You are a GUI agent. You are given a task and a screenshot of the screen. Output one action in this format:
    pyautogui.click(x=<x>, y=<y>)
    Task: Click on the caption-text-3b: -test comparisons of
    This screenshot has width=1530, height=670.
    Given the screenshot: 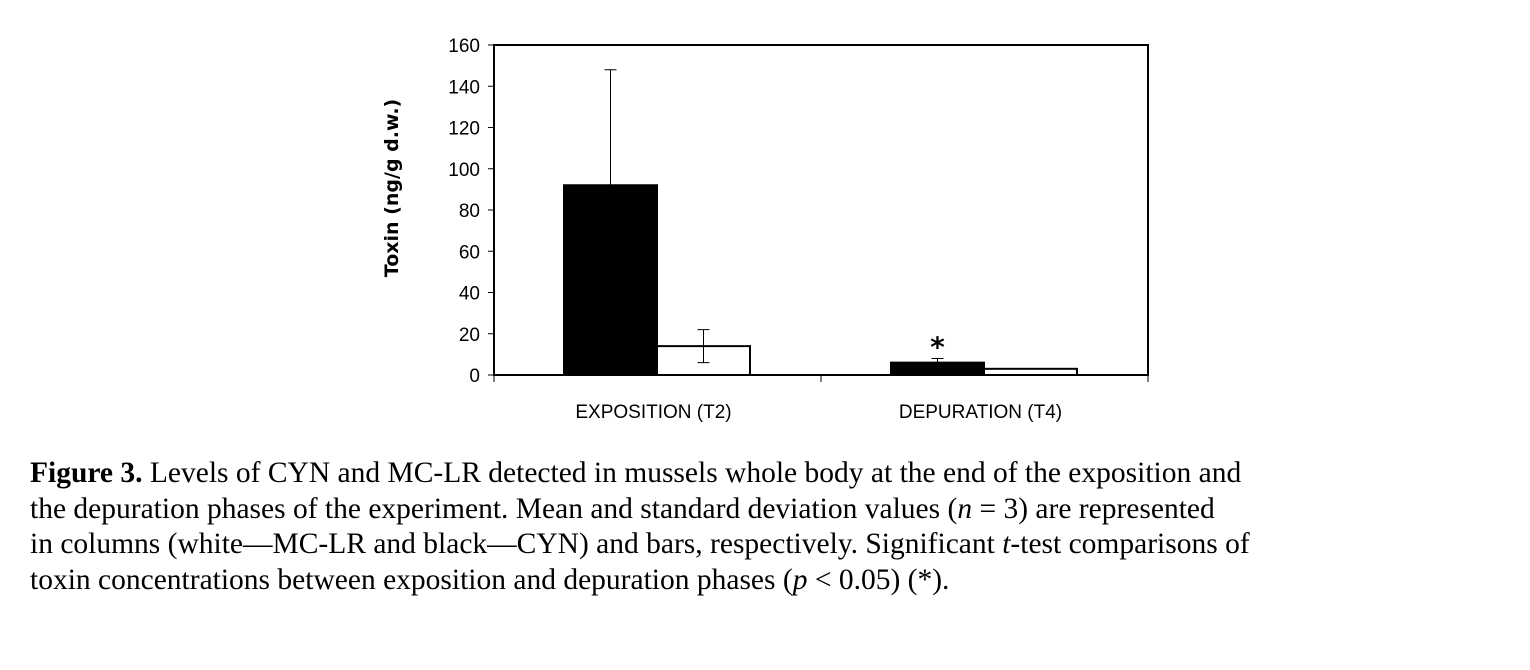 What is the action you would take?
    pyautogui.click(x=1130, y=544)
    